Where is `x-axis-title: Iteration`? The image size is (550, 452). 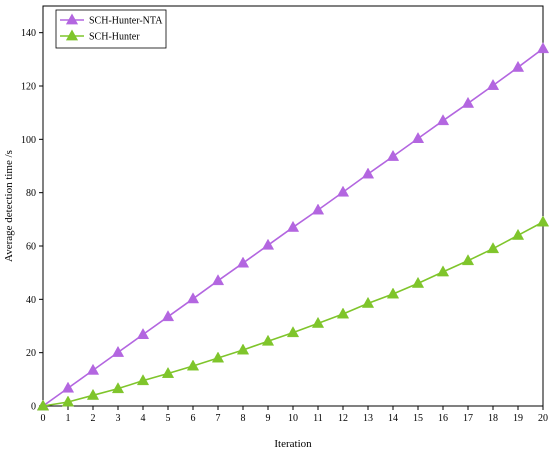
x-axis-title: Iteration is located at coordinates (293, 444).